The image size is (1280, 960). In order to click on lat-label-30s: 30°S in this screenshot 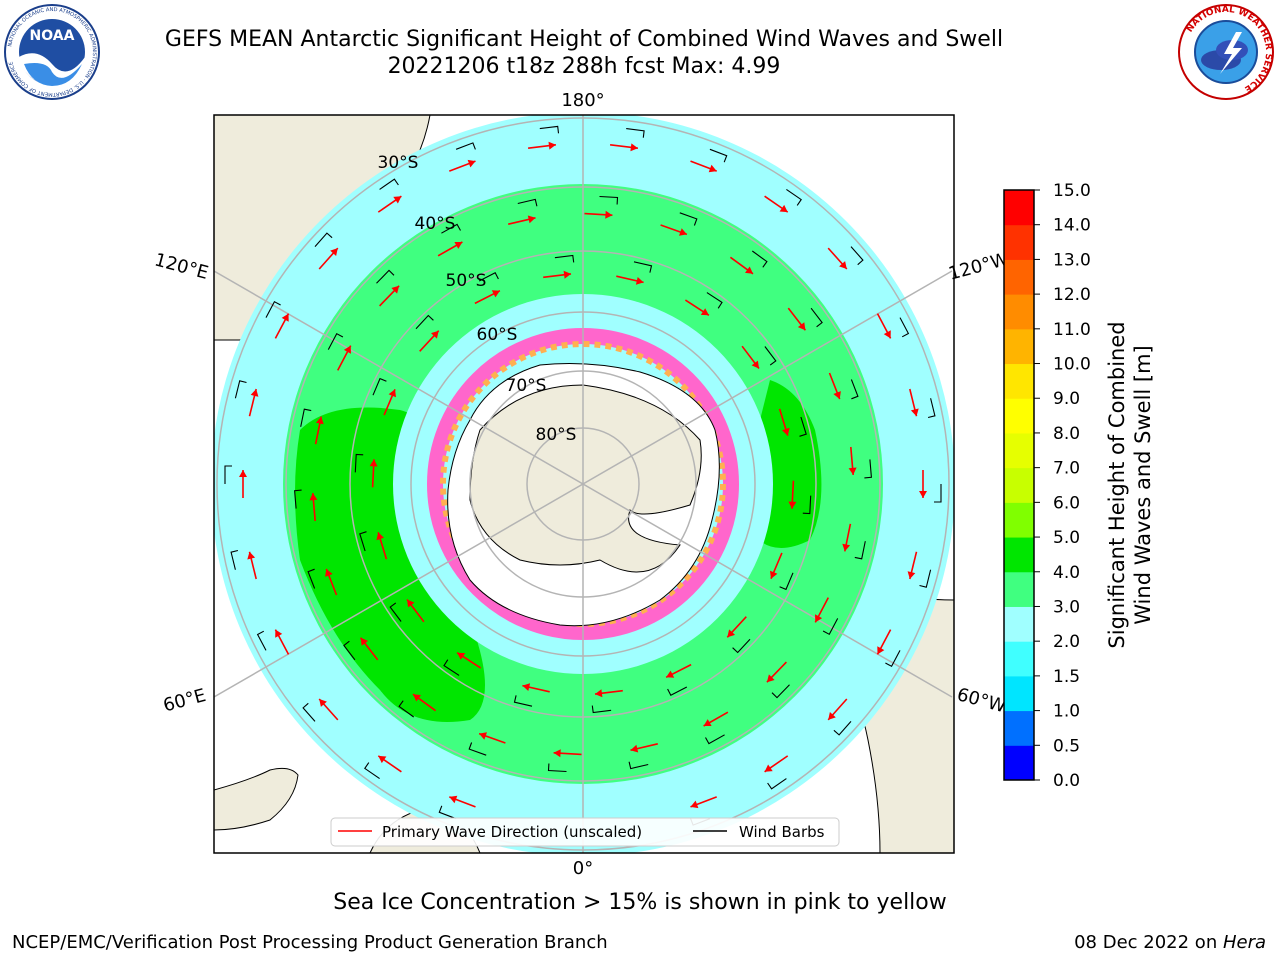, I will do `click(398, 163)`.